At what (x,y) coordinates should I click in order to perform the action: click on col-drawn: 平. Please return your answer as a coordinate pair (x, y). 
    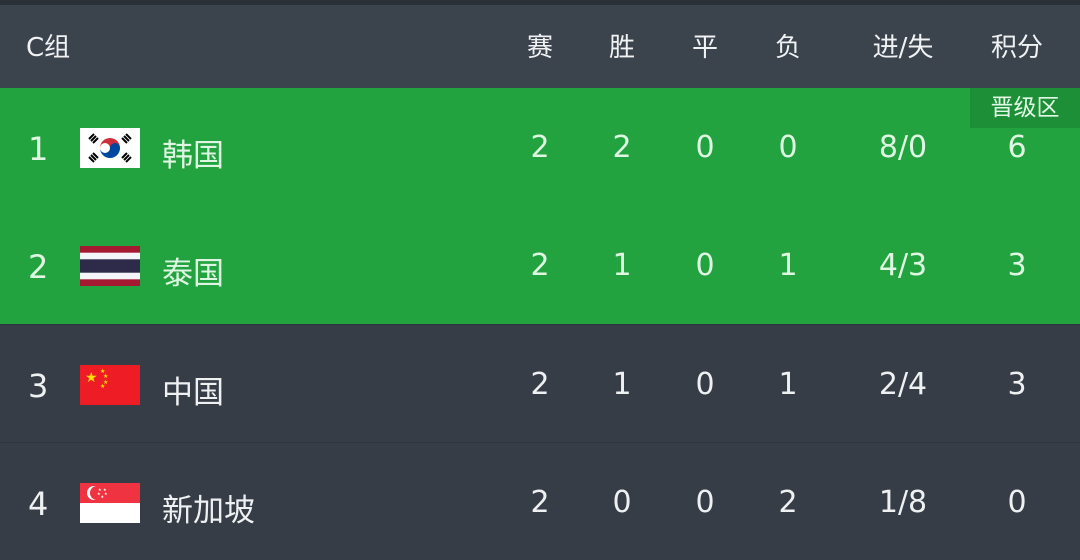
    Looking at the image, I should click on (705, 48).